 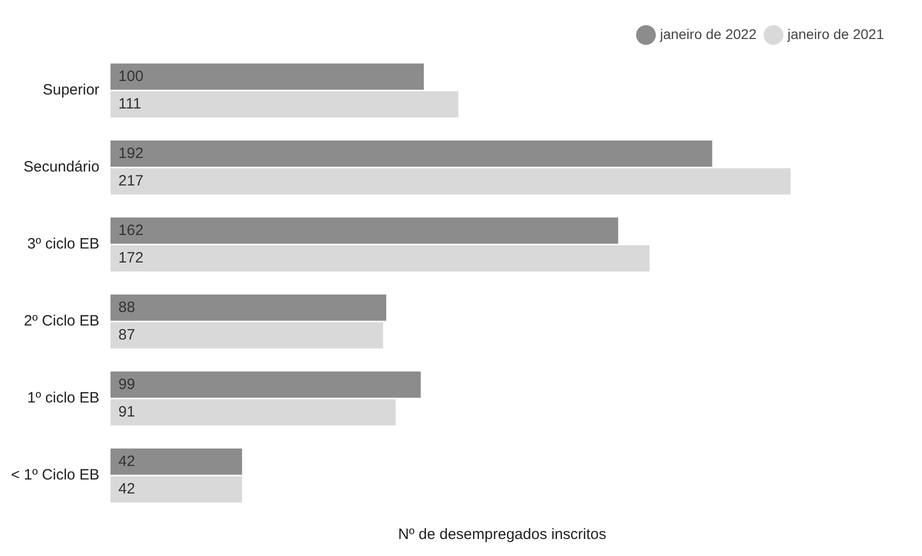 I want to click on y-tick-label: 1º ciclo EB, so click(x=63, y=398).